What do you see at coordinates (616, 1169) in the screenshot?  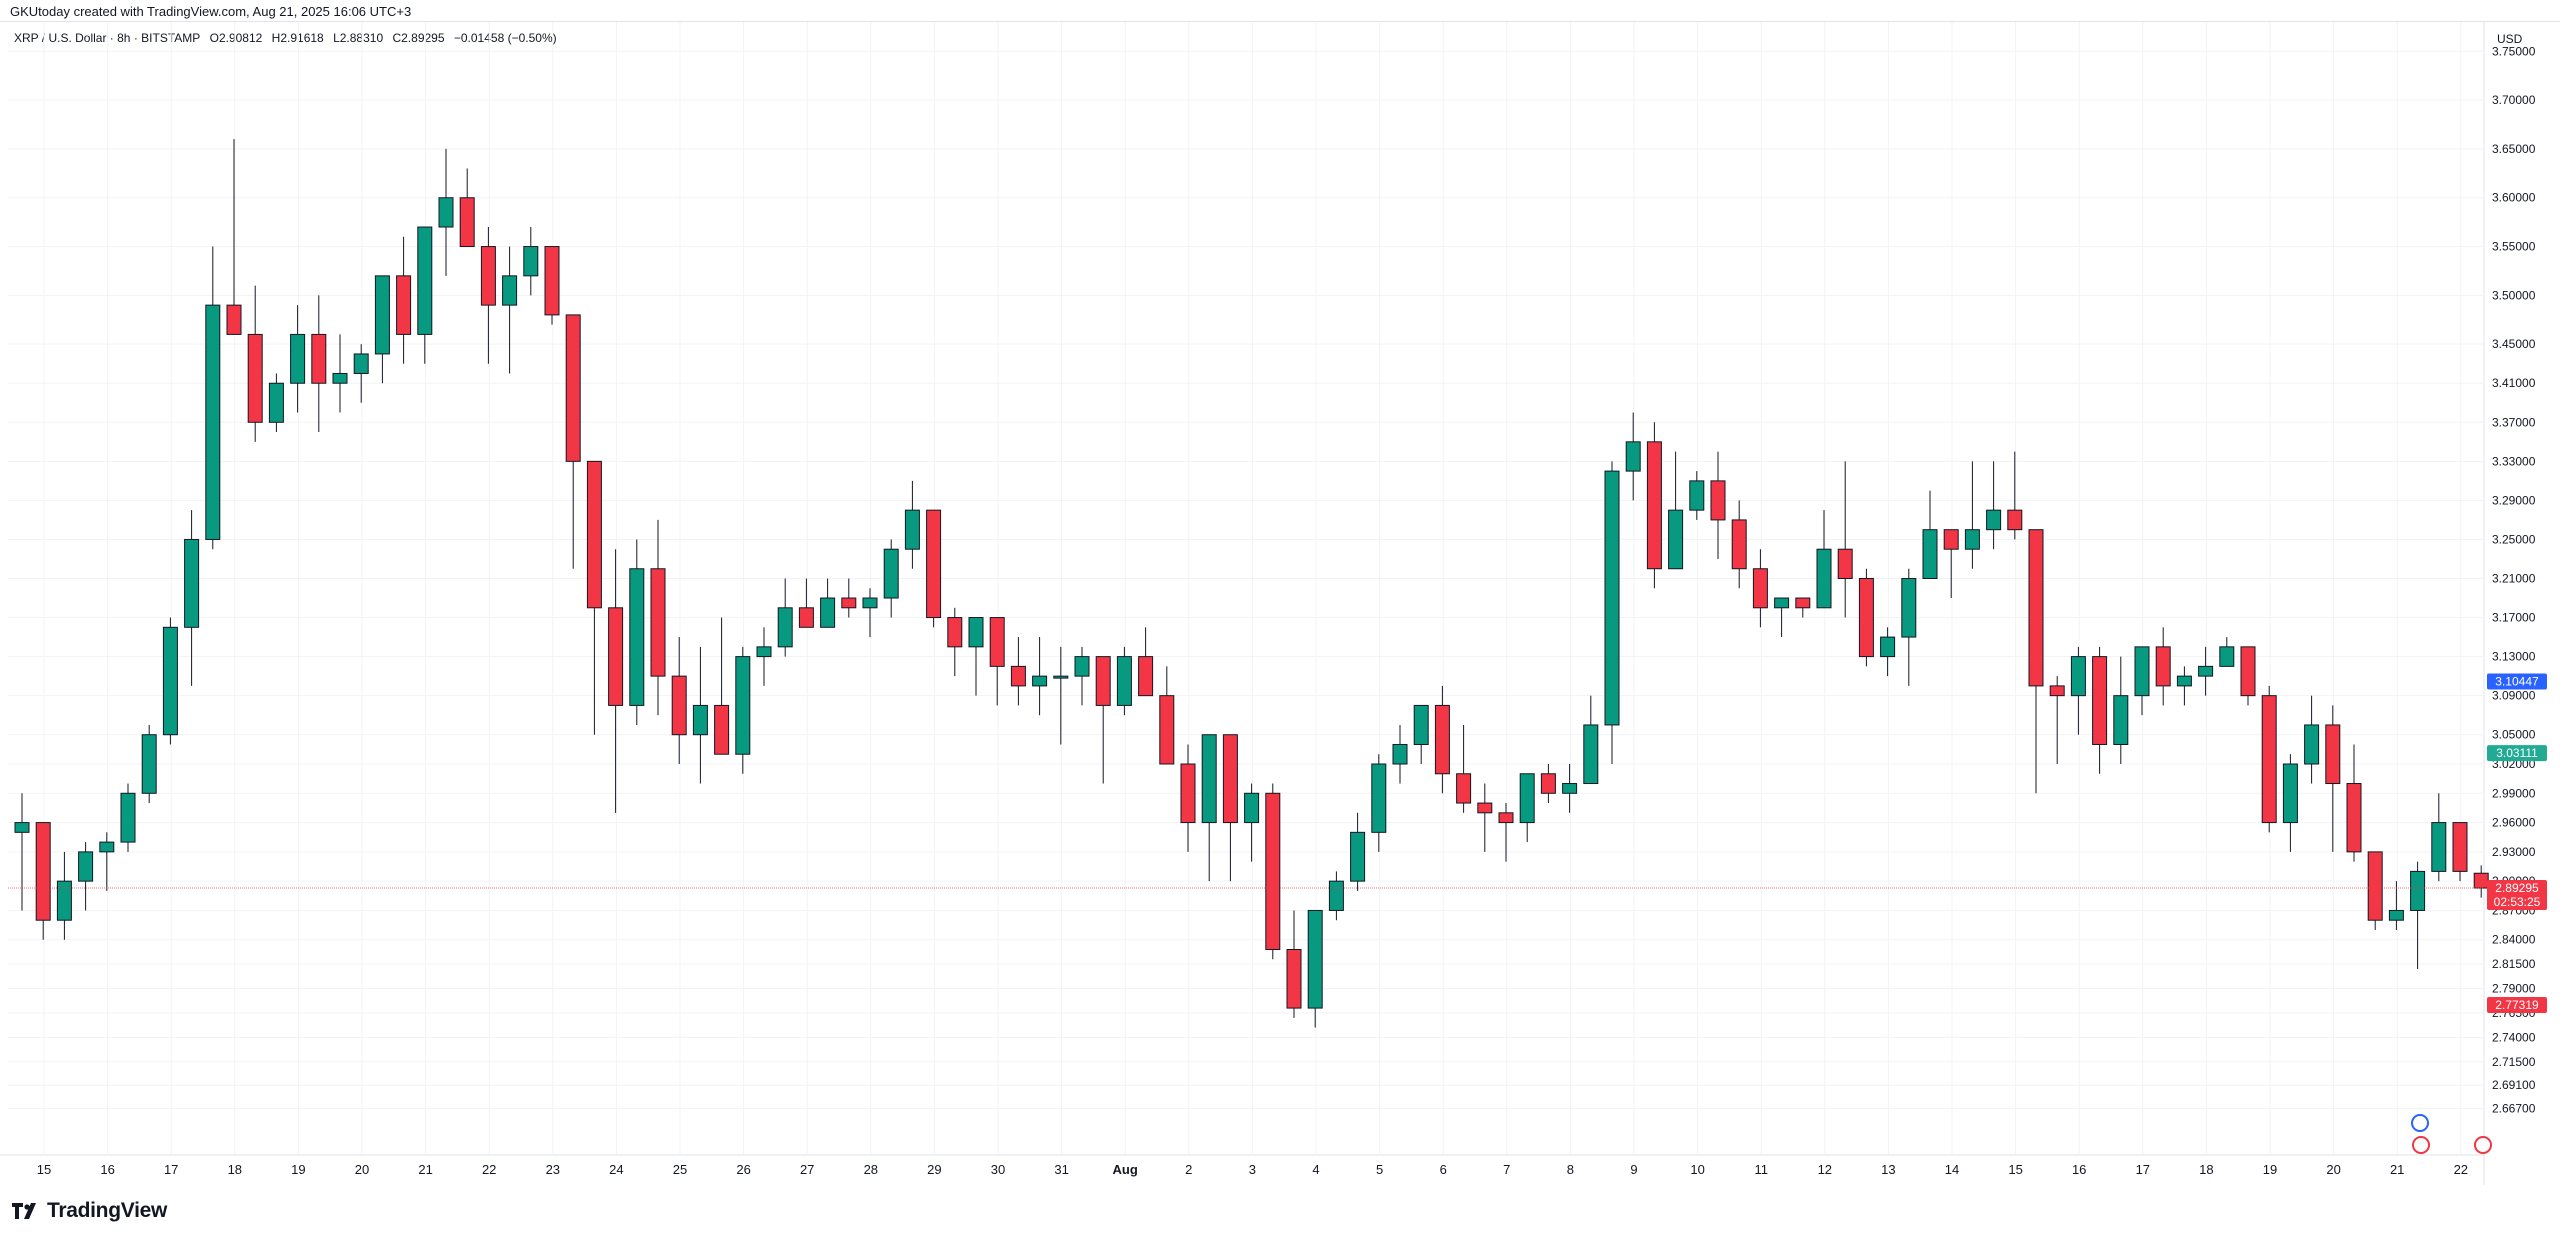 I see `x-tick-label: 24` at bounding box center [616, 1169].